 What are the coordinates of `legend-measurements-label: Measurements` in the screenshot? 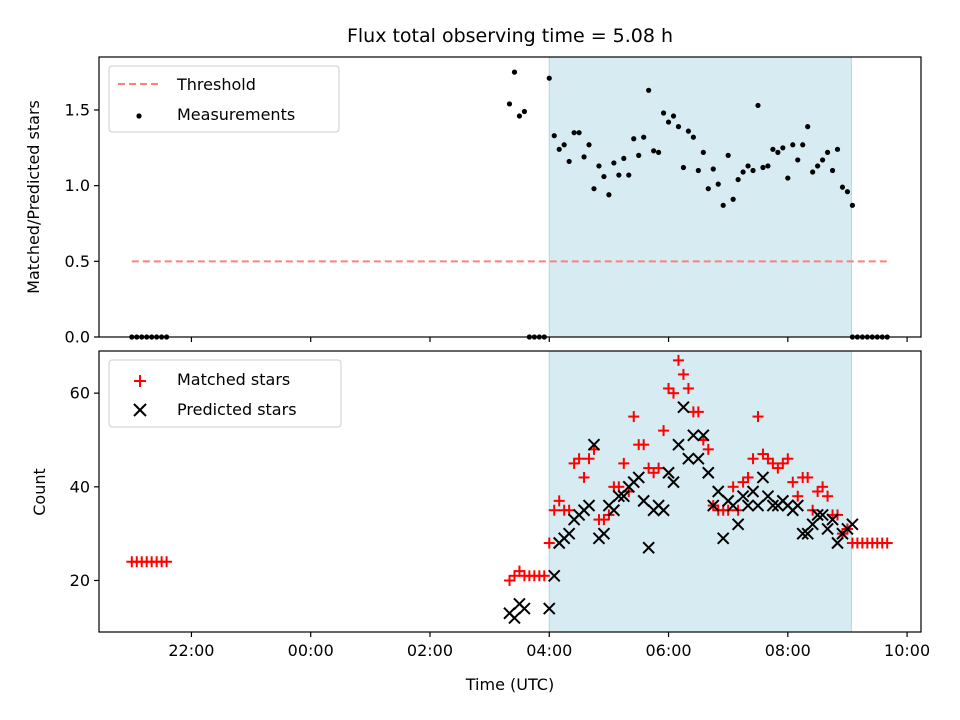 It's located at (236, 114).